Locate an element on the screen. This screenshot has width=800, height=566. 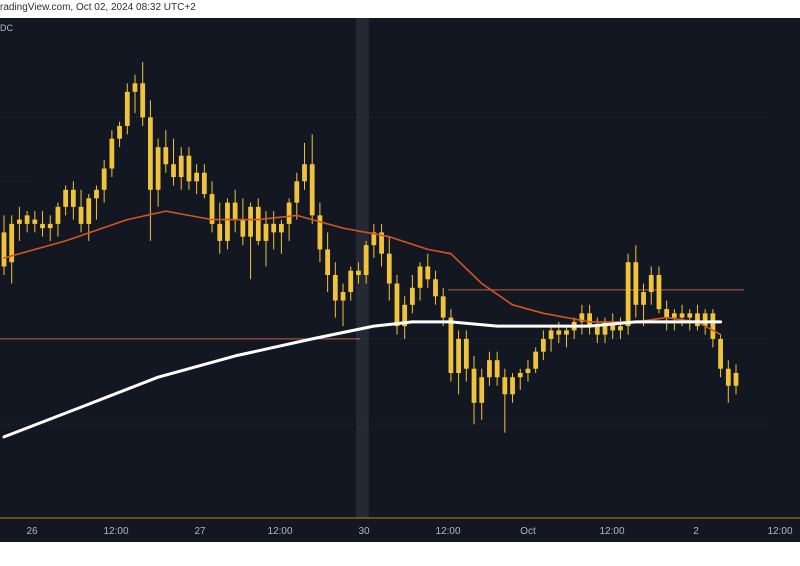
session-highlight-layer is located at coordinates (362, 268).